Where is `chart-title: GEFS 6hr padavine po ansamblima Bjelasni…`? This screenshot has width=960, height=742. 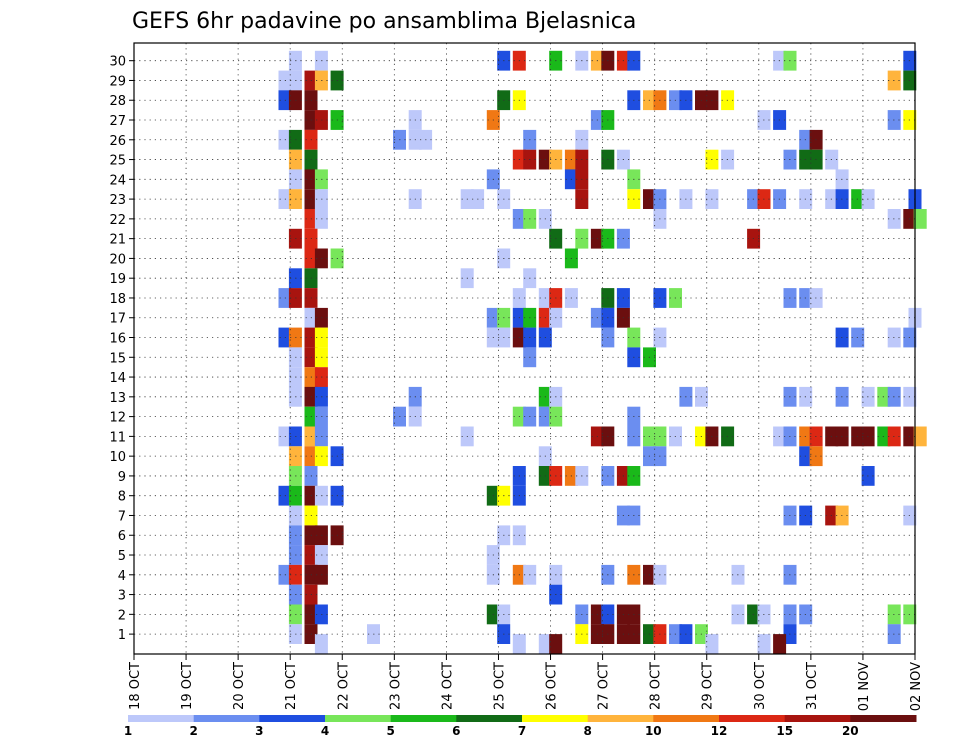 chart-title: GEFS 6hr padavine po ansamblima Bjelasni… is located at coordinates (384, 21).